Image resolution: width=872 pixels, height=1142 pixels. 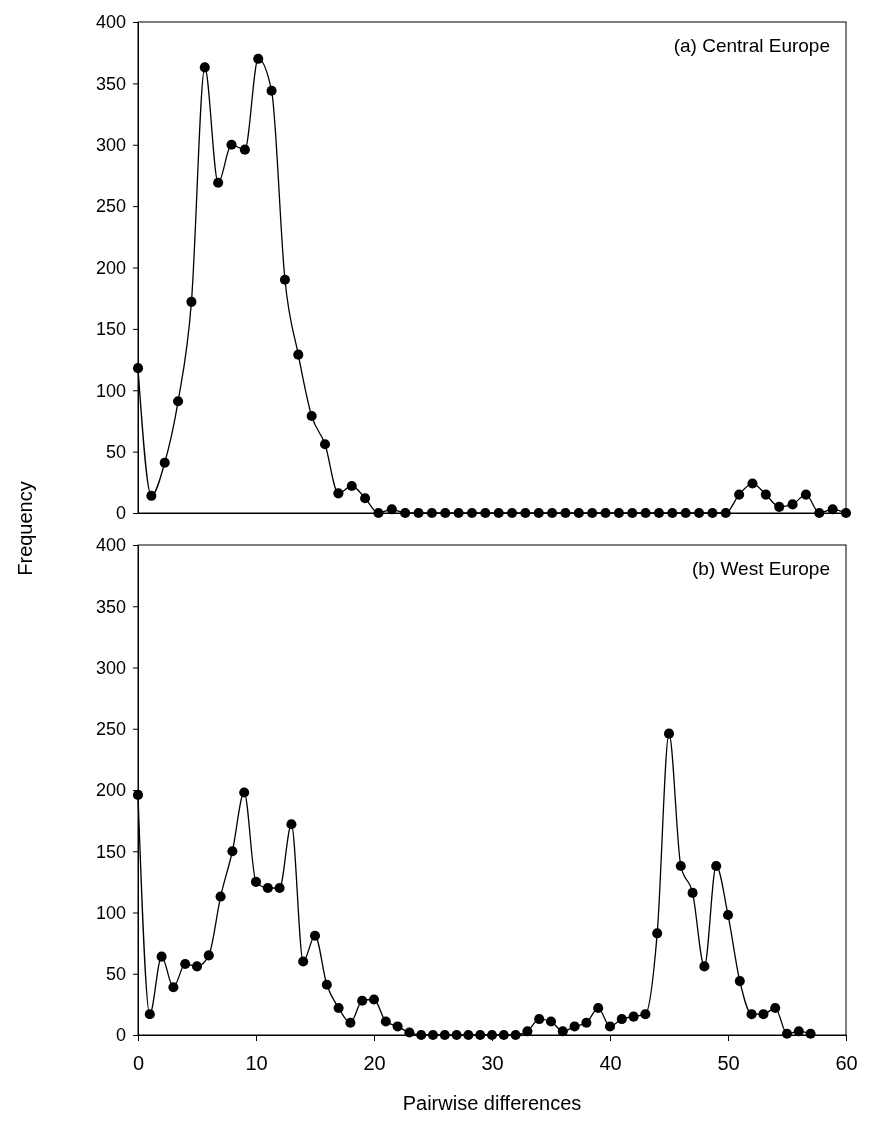 What do you see at coordinates (492, 1063) in the screenshot?
I see `x-tick-label: 30` at bounding box center [492, 1063].